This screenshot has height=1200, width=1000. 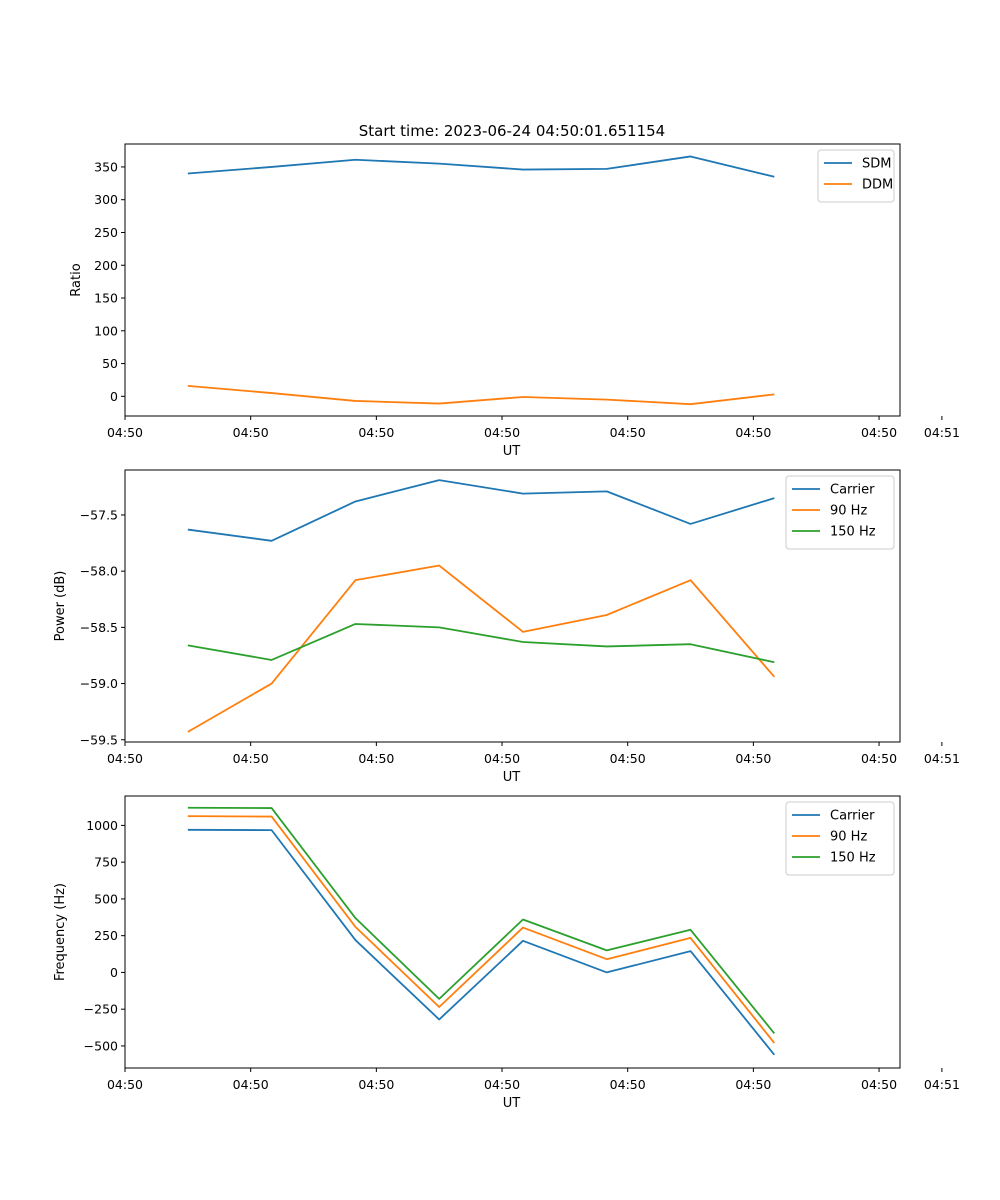 What do you see at coordinates (106, 199) in the screenshot?
I see `y-tick-label: 300` at bounding box center [106, 199].